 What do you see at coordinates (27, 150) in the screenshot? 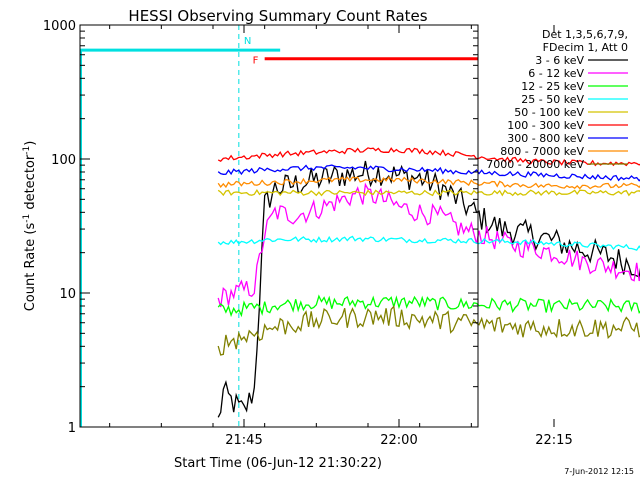
I see `y-axis-label-sup-2: -1` at bounding box center [27, 150].